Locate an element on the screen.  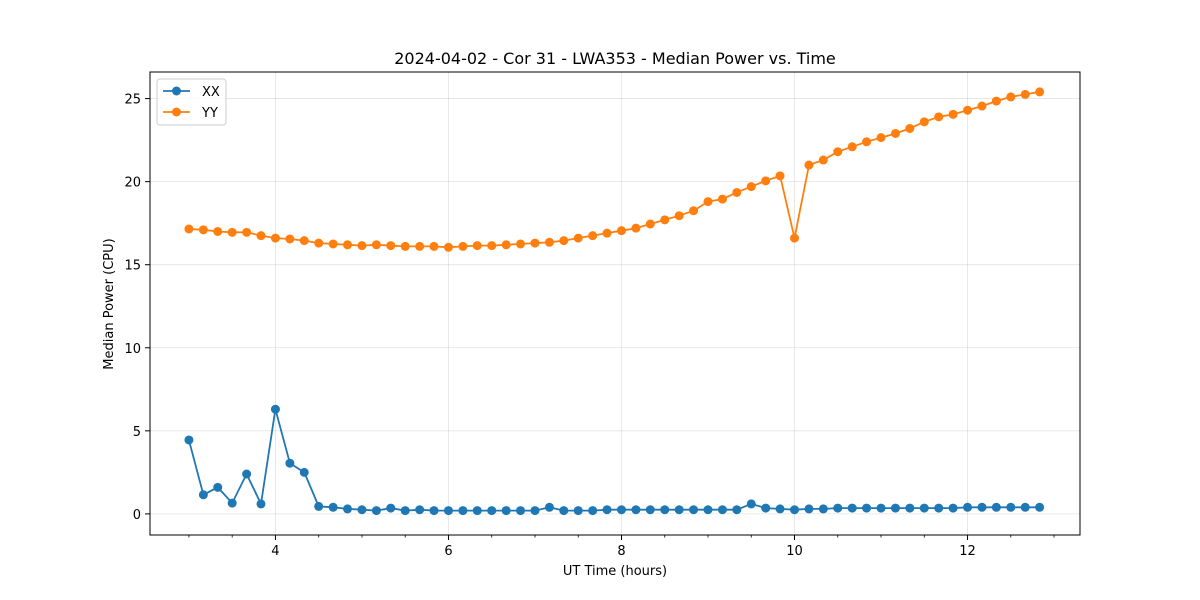
y-tick-label: 20 is located at coordinates (132, 183).